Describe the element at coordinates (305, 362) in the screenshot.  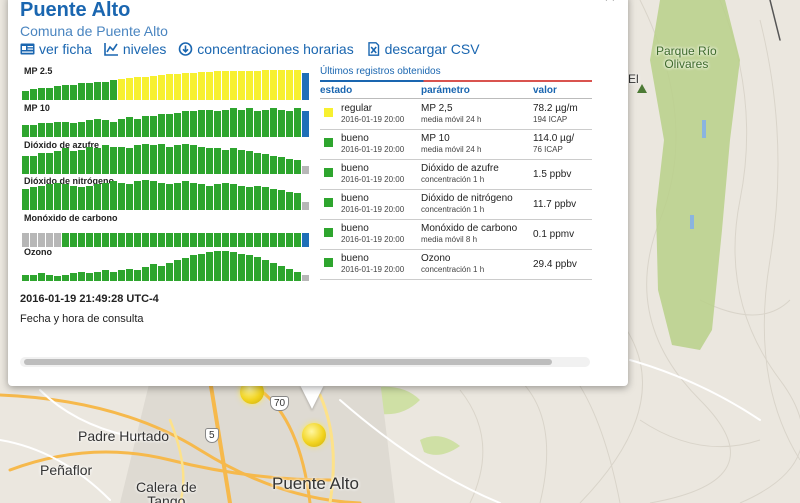
I see `horizontal-scrollbar` at that location.